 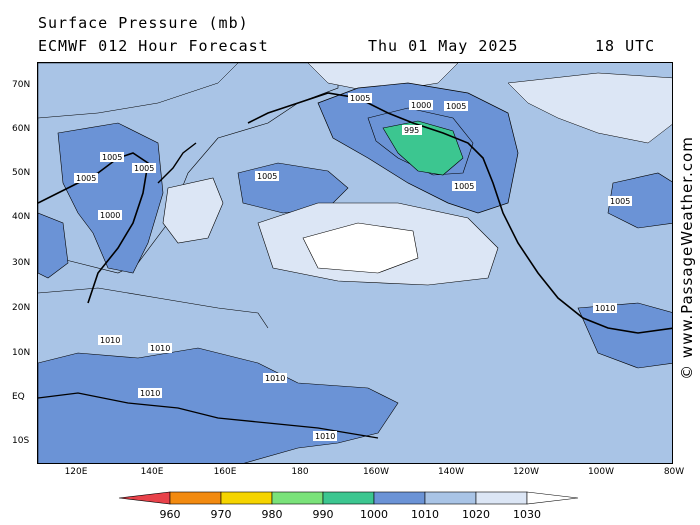 I want to click on colorbar, so click(x=348, y=498).